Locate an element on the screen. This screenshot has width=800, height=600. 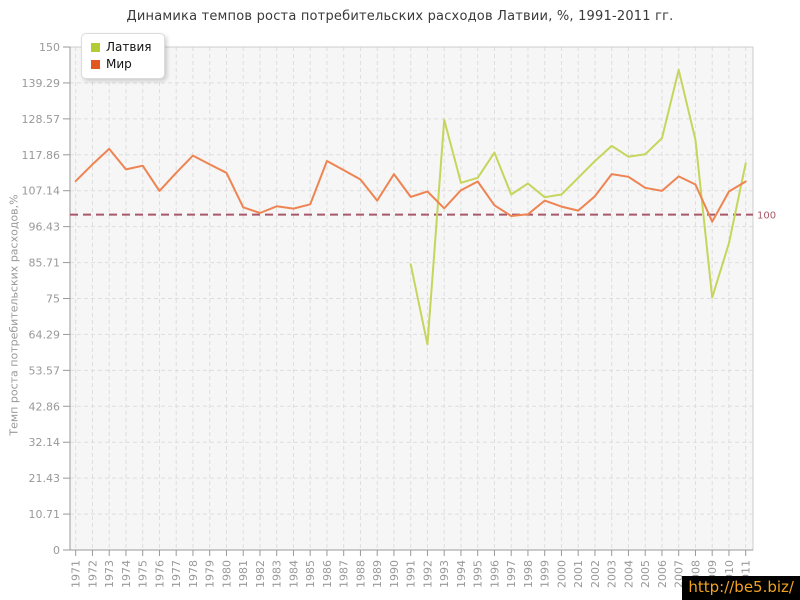
x-tick-label: 1995 is located at coordinates (478, 574).